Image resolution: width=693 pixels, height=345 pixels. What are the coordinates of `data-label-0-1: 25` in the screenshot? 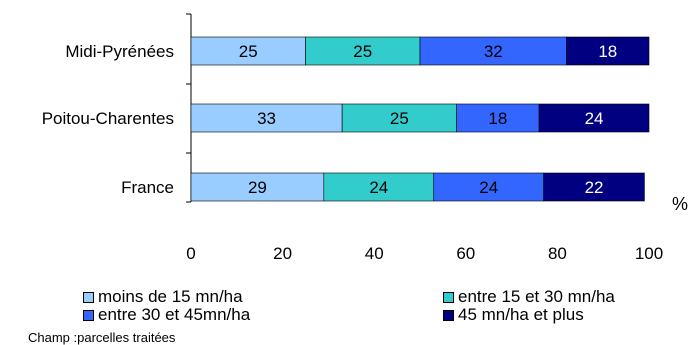 It's located at (362, 51).